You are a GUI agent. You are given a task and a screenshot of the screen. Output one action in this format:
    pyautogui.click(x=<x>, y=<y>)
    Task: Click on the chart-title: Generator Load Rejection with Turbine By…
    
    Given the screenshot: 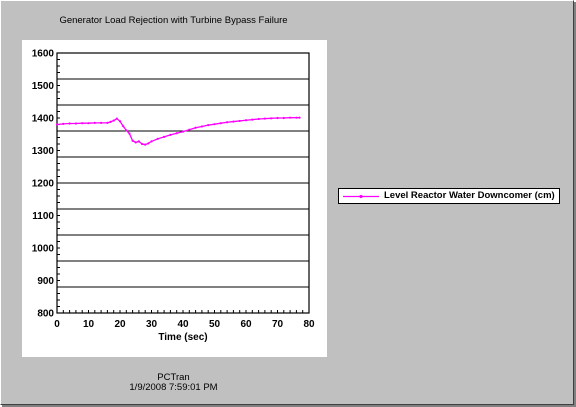 What is the action you would take?
    pyautogui.click(x=173, y=20)
    